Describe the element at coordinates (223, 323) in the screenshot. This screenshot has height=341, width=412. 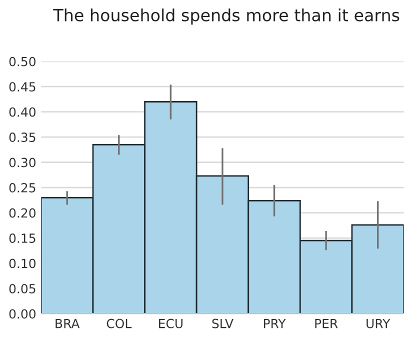
I see `x-tick-label: SLV` at that location.